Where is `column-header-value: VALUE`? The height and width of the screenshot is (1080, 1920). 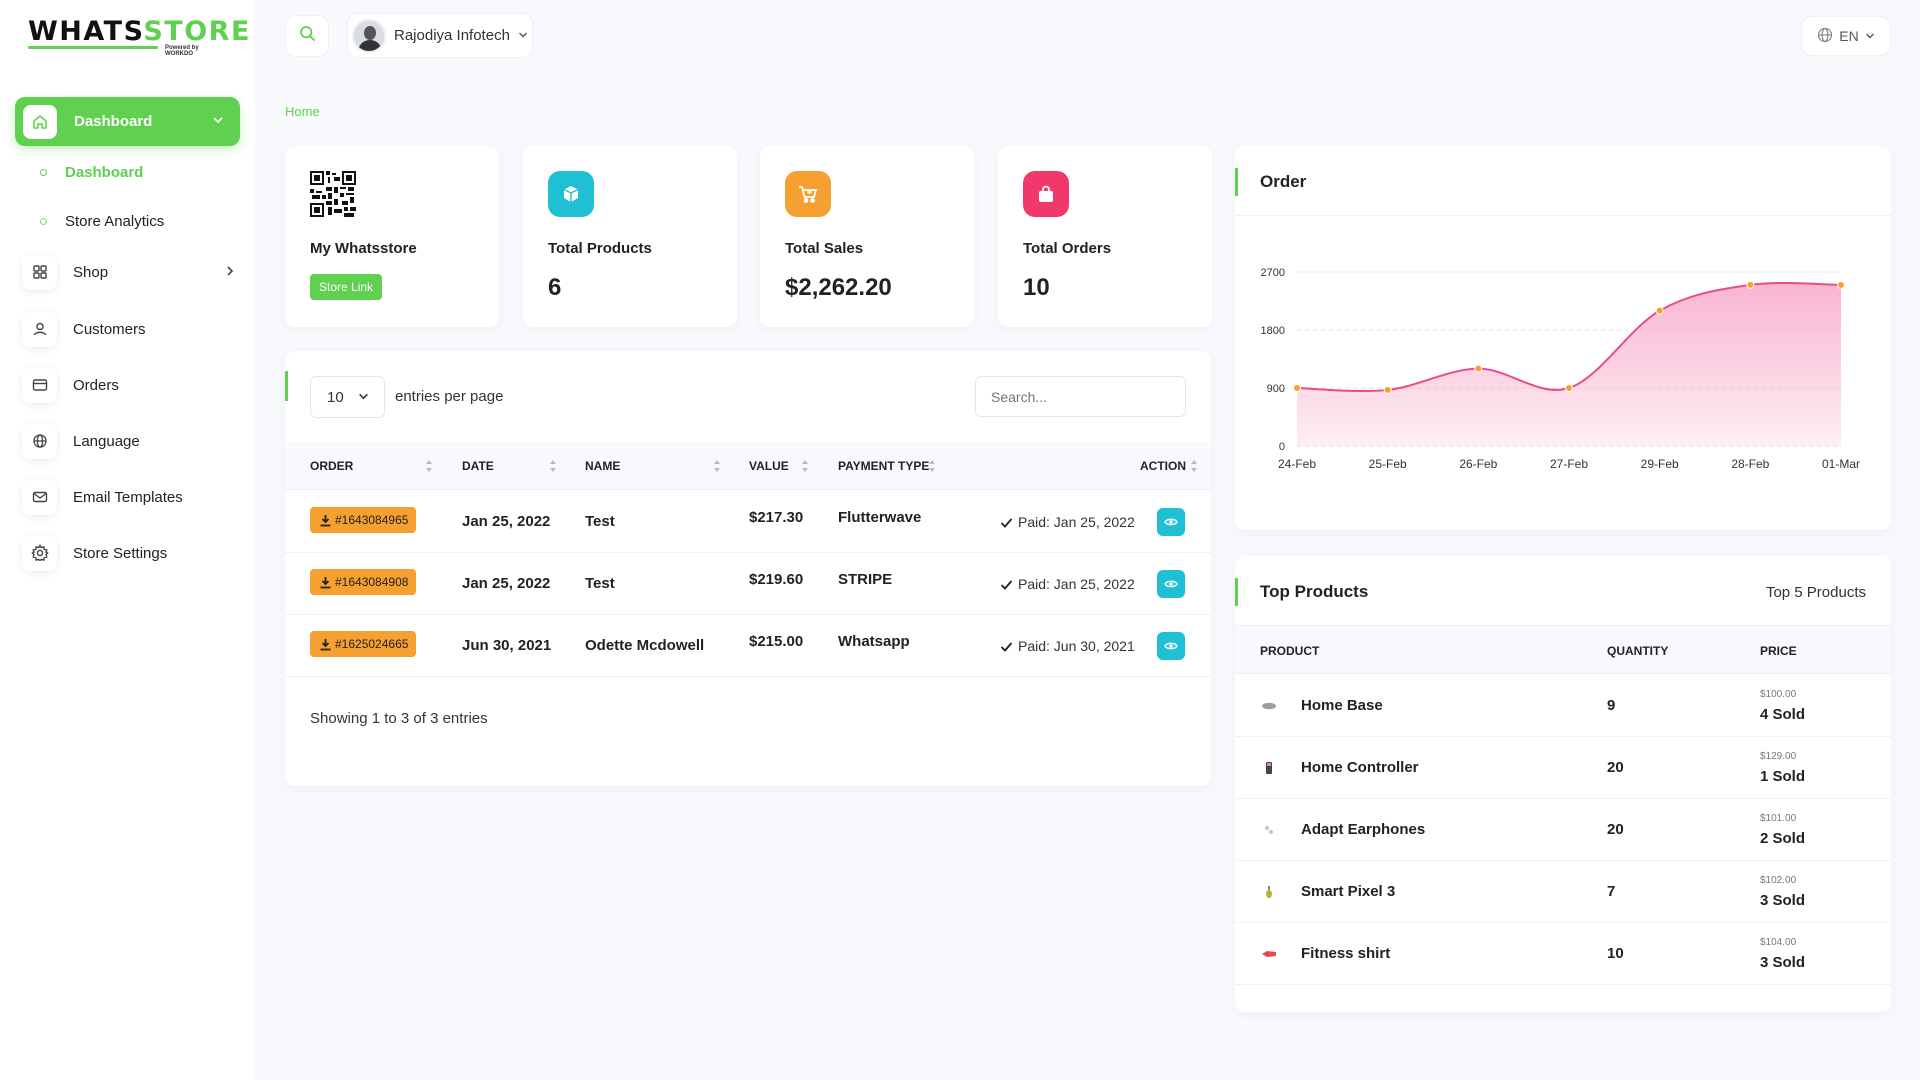 column-header-value: VALUE is located at coordinates (769, 466).